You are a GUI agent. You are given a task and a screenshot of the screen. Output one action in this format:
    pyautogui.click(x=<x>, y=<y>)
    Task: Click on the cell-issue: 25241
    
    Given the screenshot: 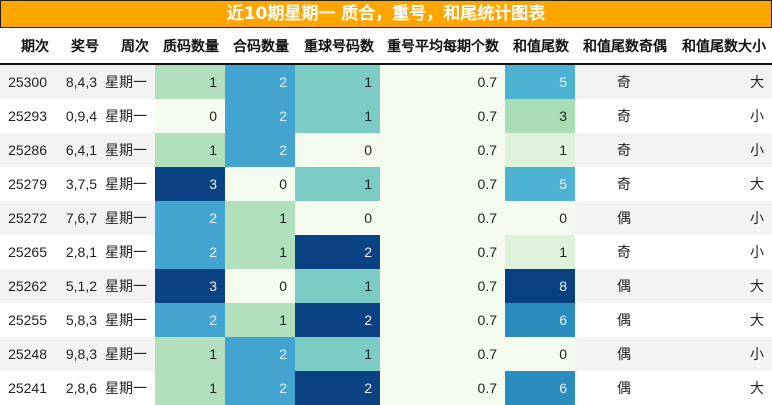 What is the action you would take?
    pyautogui.click(x=27, y=388)
    